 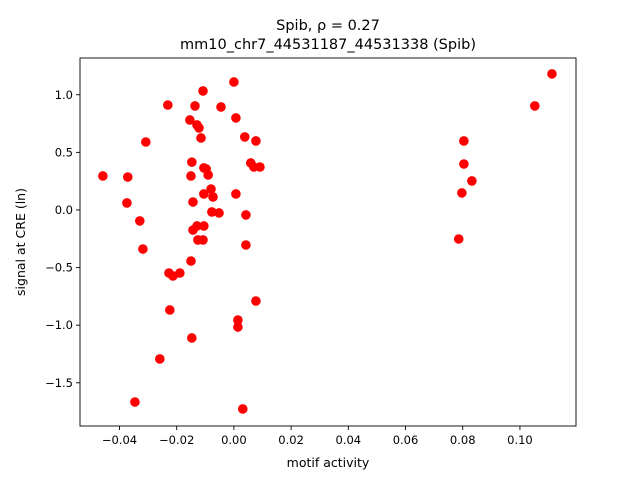 I want to click on y-tick-label: 1.0, so click(x=64, y=95).